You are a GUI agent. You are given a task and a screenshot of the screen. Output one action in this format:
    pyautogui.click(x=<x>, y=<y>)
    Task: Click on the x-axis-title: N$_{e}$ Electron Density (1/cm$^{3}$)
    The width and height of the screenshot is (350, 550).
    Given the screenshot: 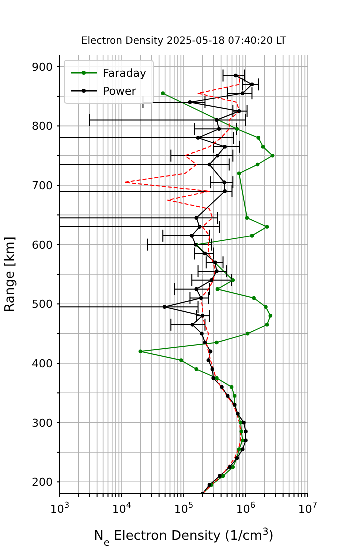 What is the action you would take?
    pyautogui.click(x=184, y=537)
    